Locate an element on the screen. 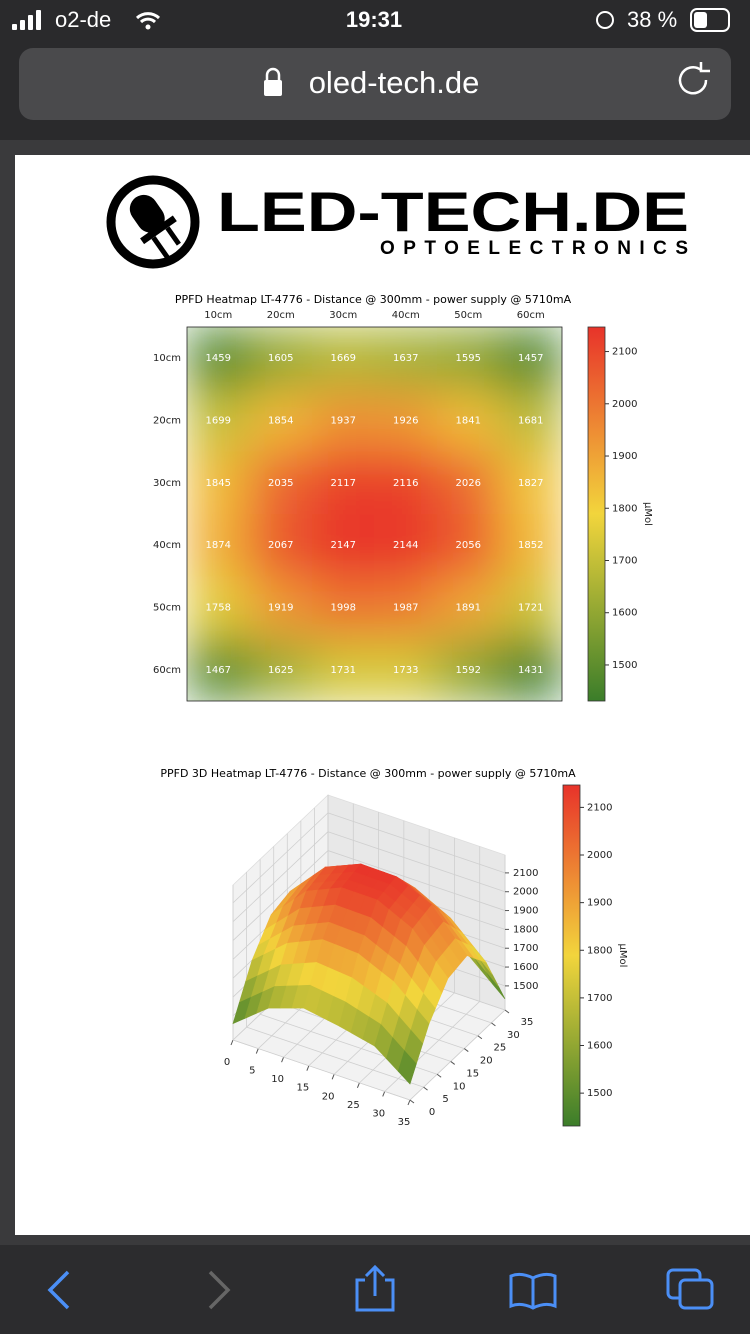  y-tick-label: 35 is located at coordinates (527, 1022).